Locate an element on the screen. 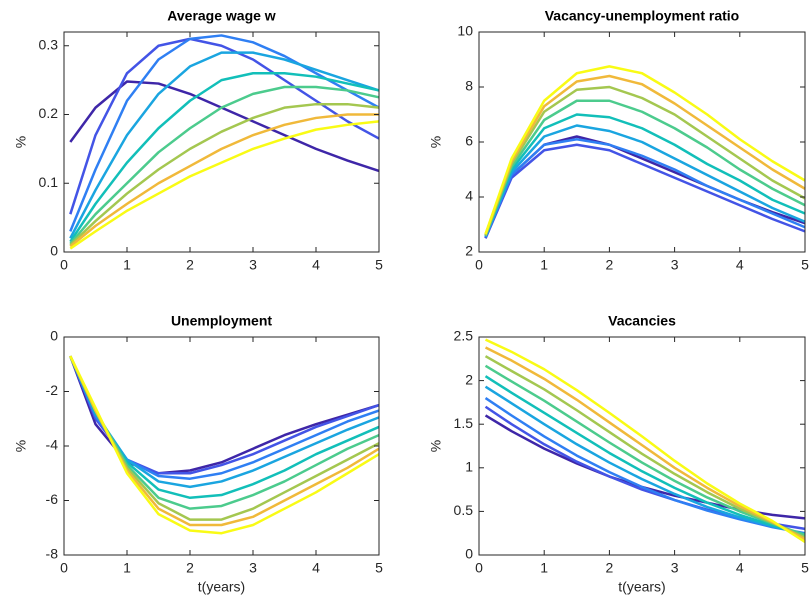 The image size is (809, 610). y-tick-label: 1.5 is located at coordinates (464, 423).